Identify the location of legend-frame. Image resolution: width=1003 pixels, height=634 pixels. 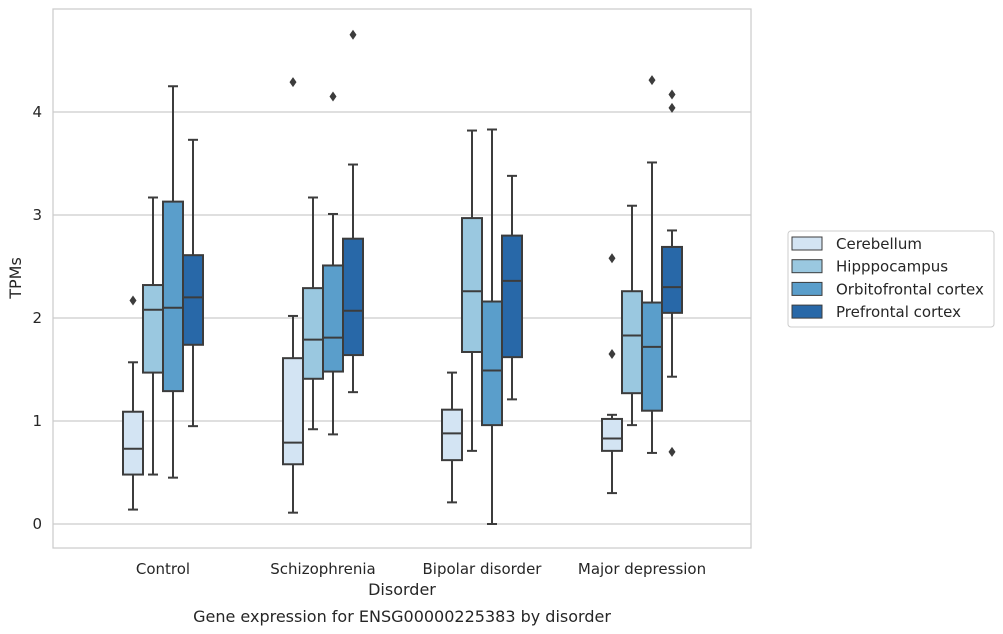
(891, 279).